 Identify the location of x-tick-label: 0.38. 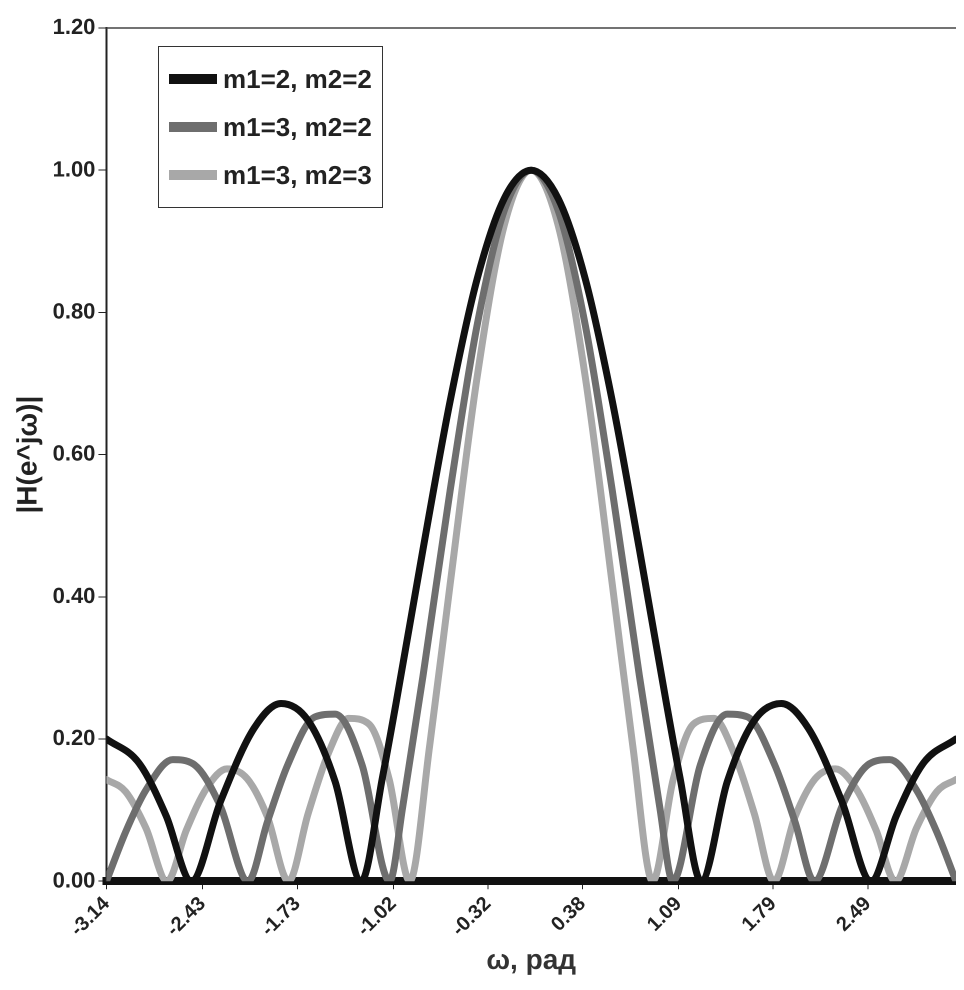
(568, 914).